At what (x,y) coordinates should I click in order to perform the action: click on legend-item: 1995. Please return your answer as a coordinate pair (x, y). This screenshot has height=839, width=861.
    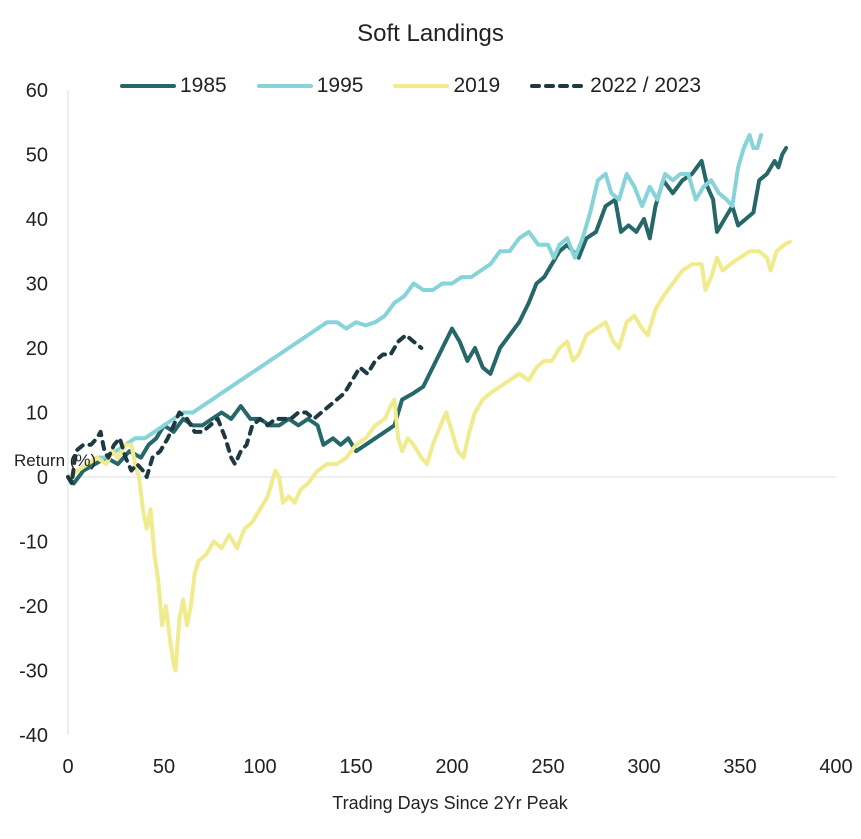
    Looking at the image, I should click on (310, 86).